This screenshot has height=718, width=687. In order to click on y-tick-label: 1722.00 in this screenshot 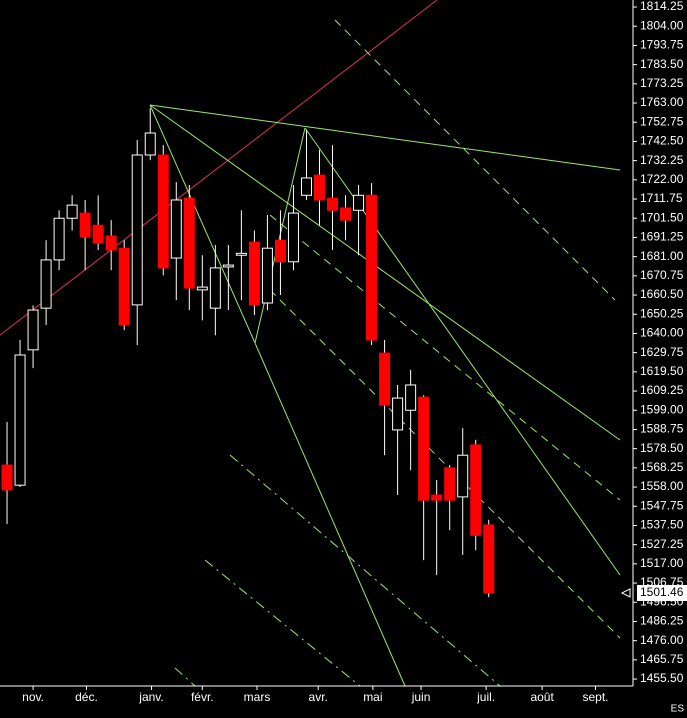, I will do `click(662, 179)`.